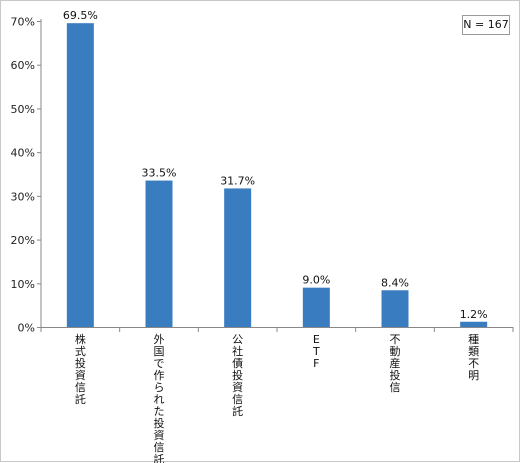 The height and width of the screenshot is (463, 520). I want to click on data-label: 31.7%, so click(237, 180).